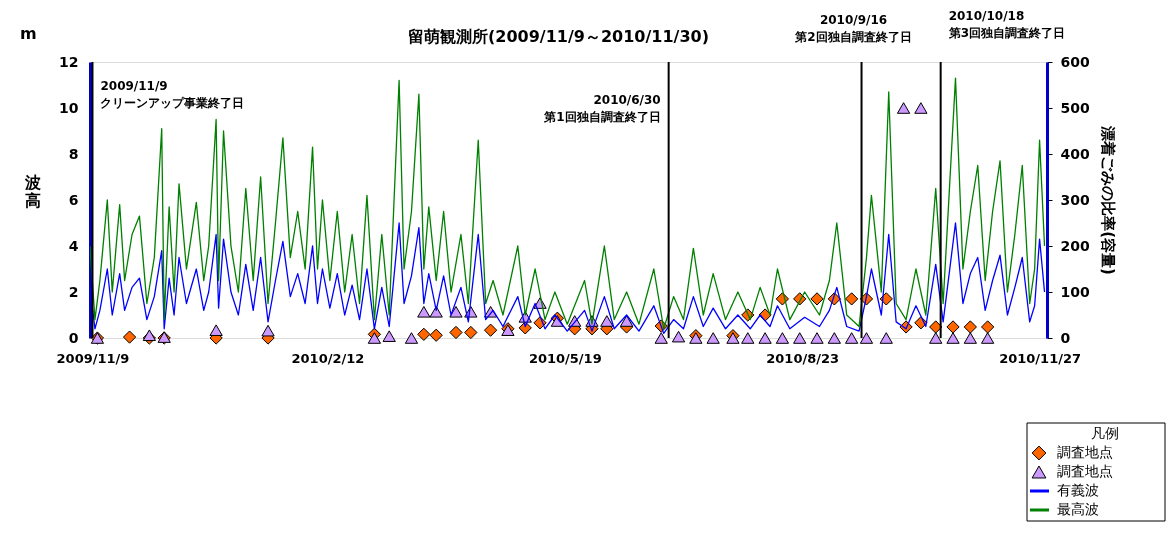 This screenshot has height=560, width=1176. I want to click on legend-label: 最高波, so click(1078, 509).